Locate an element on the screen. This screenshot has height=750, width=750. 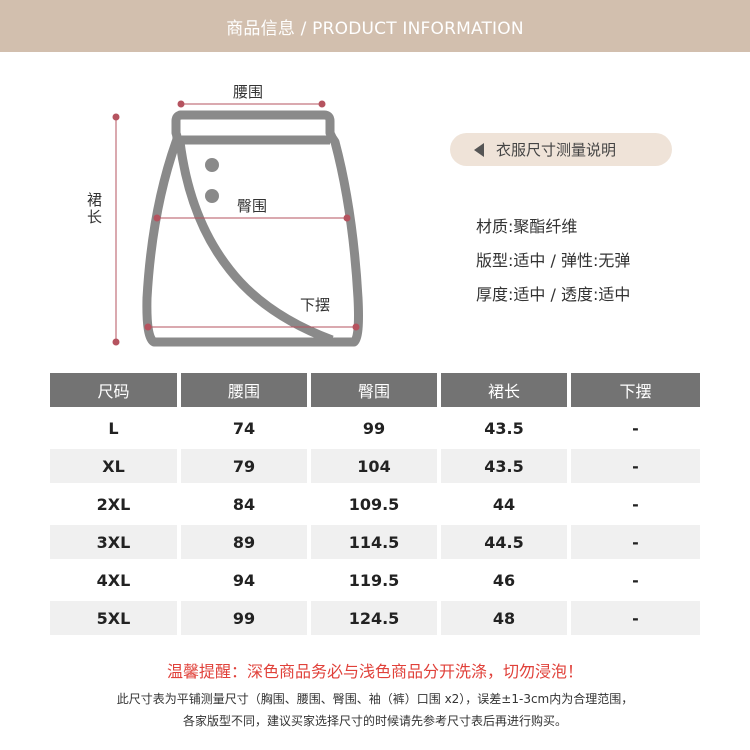
table-row: XL 79 104 43.5 - is located at coordinates (375, 466).